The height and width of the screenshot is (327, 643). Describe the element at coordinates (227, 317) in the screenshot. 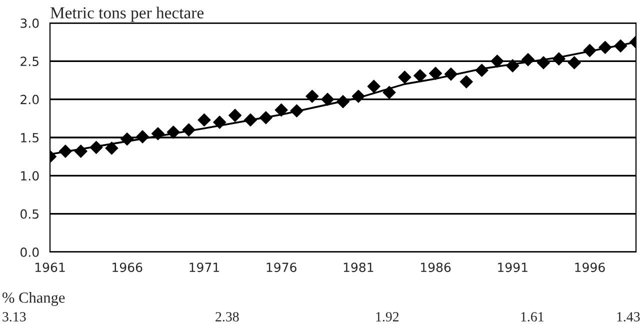

I see `text: 2.38` at that location.